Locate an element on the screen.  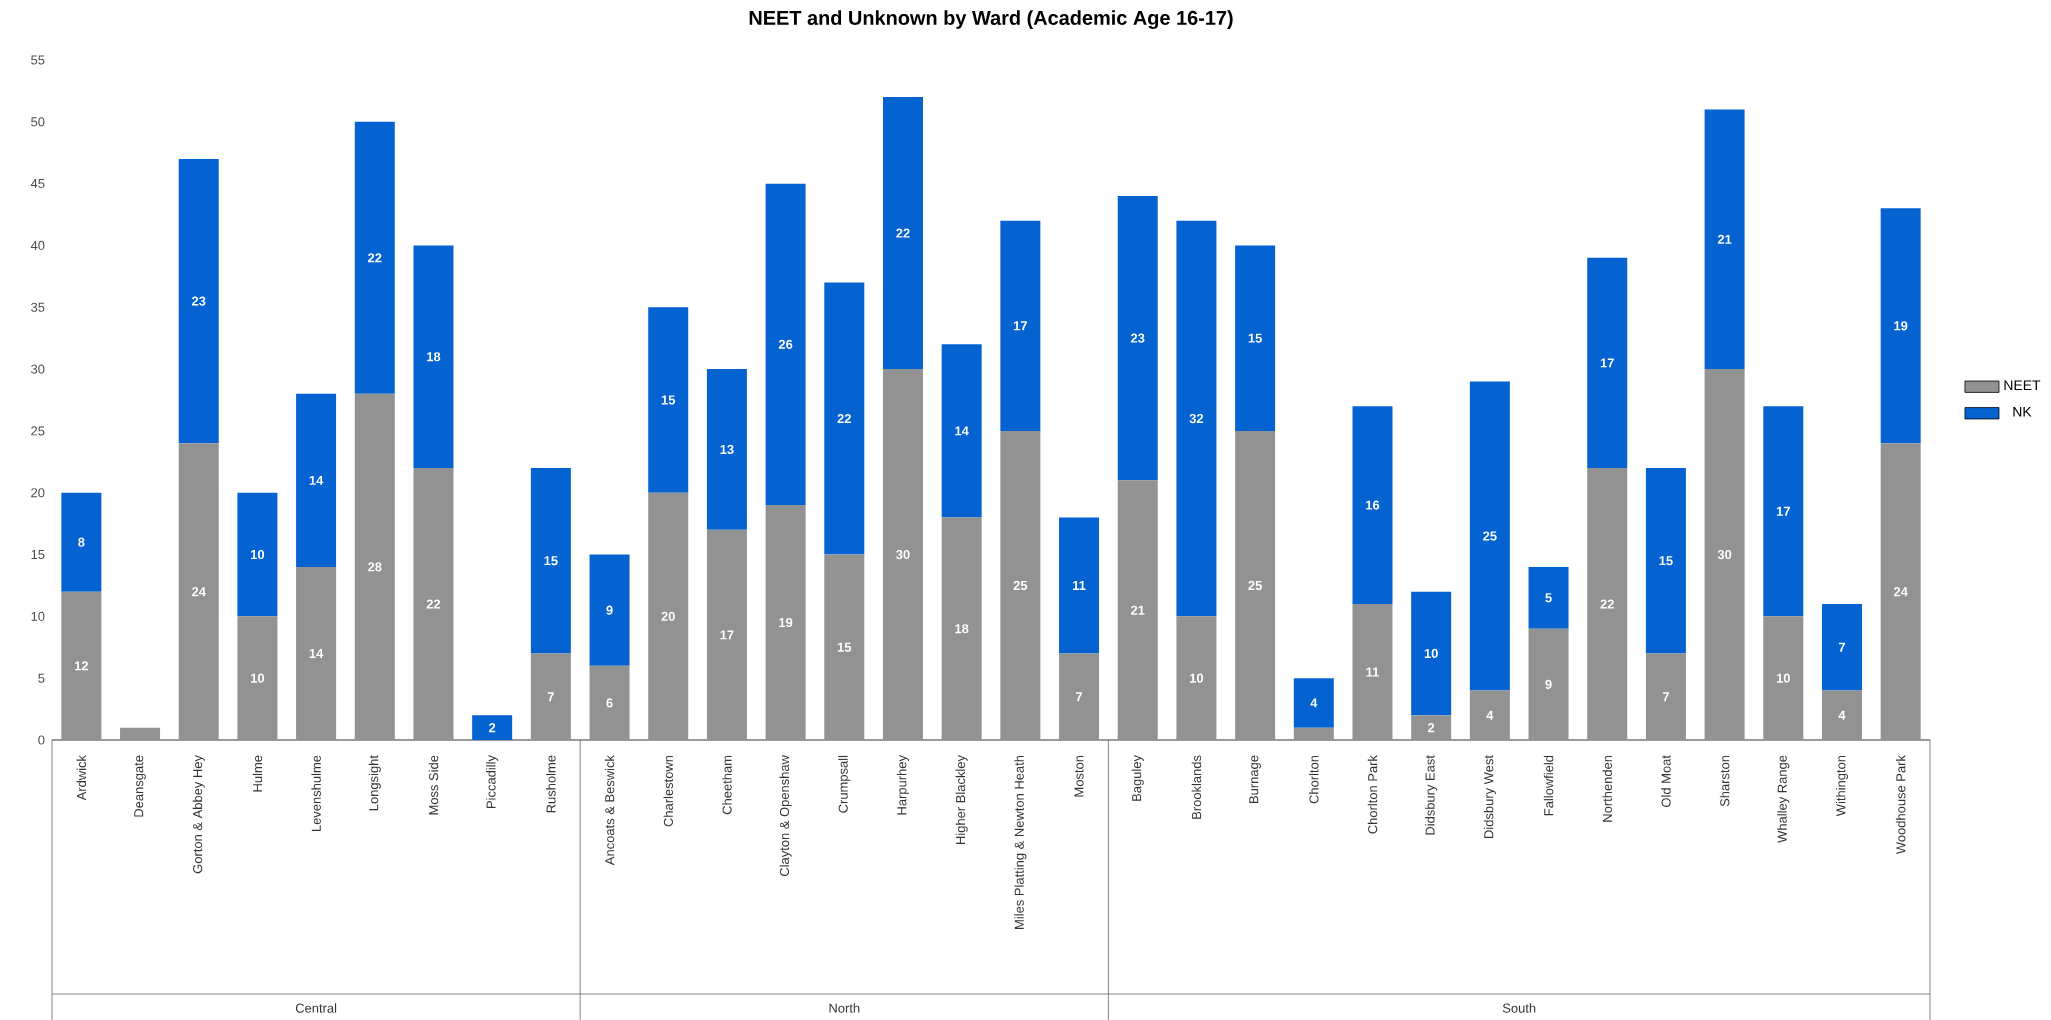
y-tick-label: 40 is located at coordinates (37, 245).